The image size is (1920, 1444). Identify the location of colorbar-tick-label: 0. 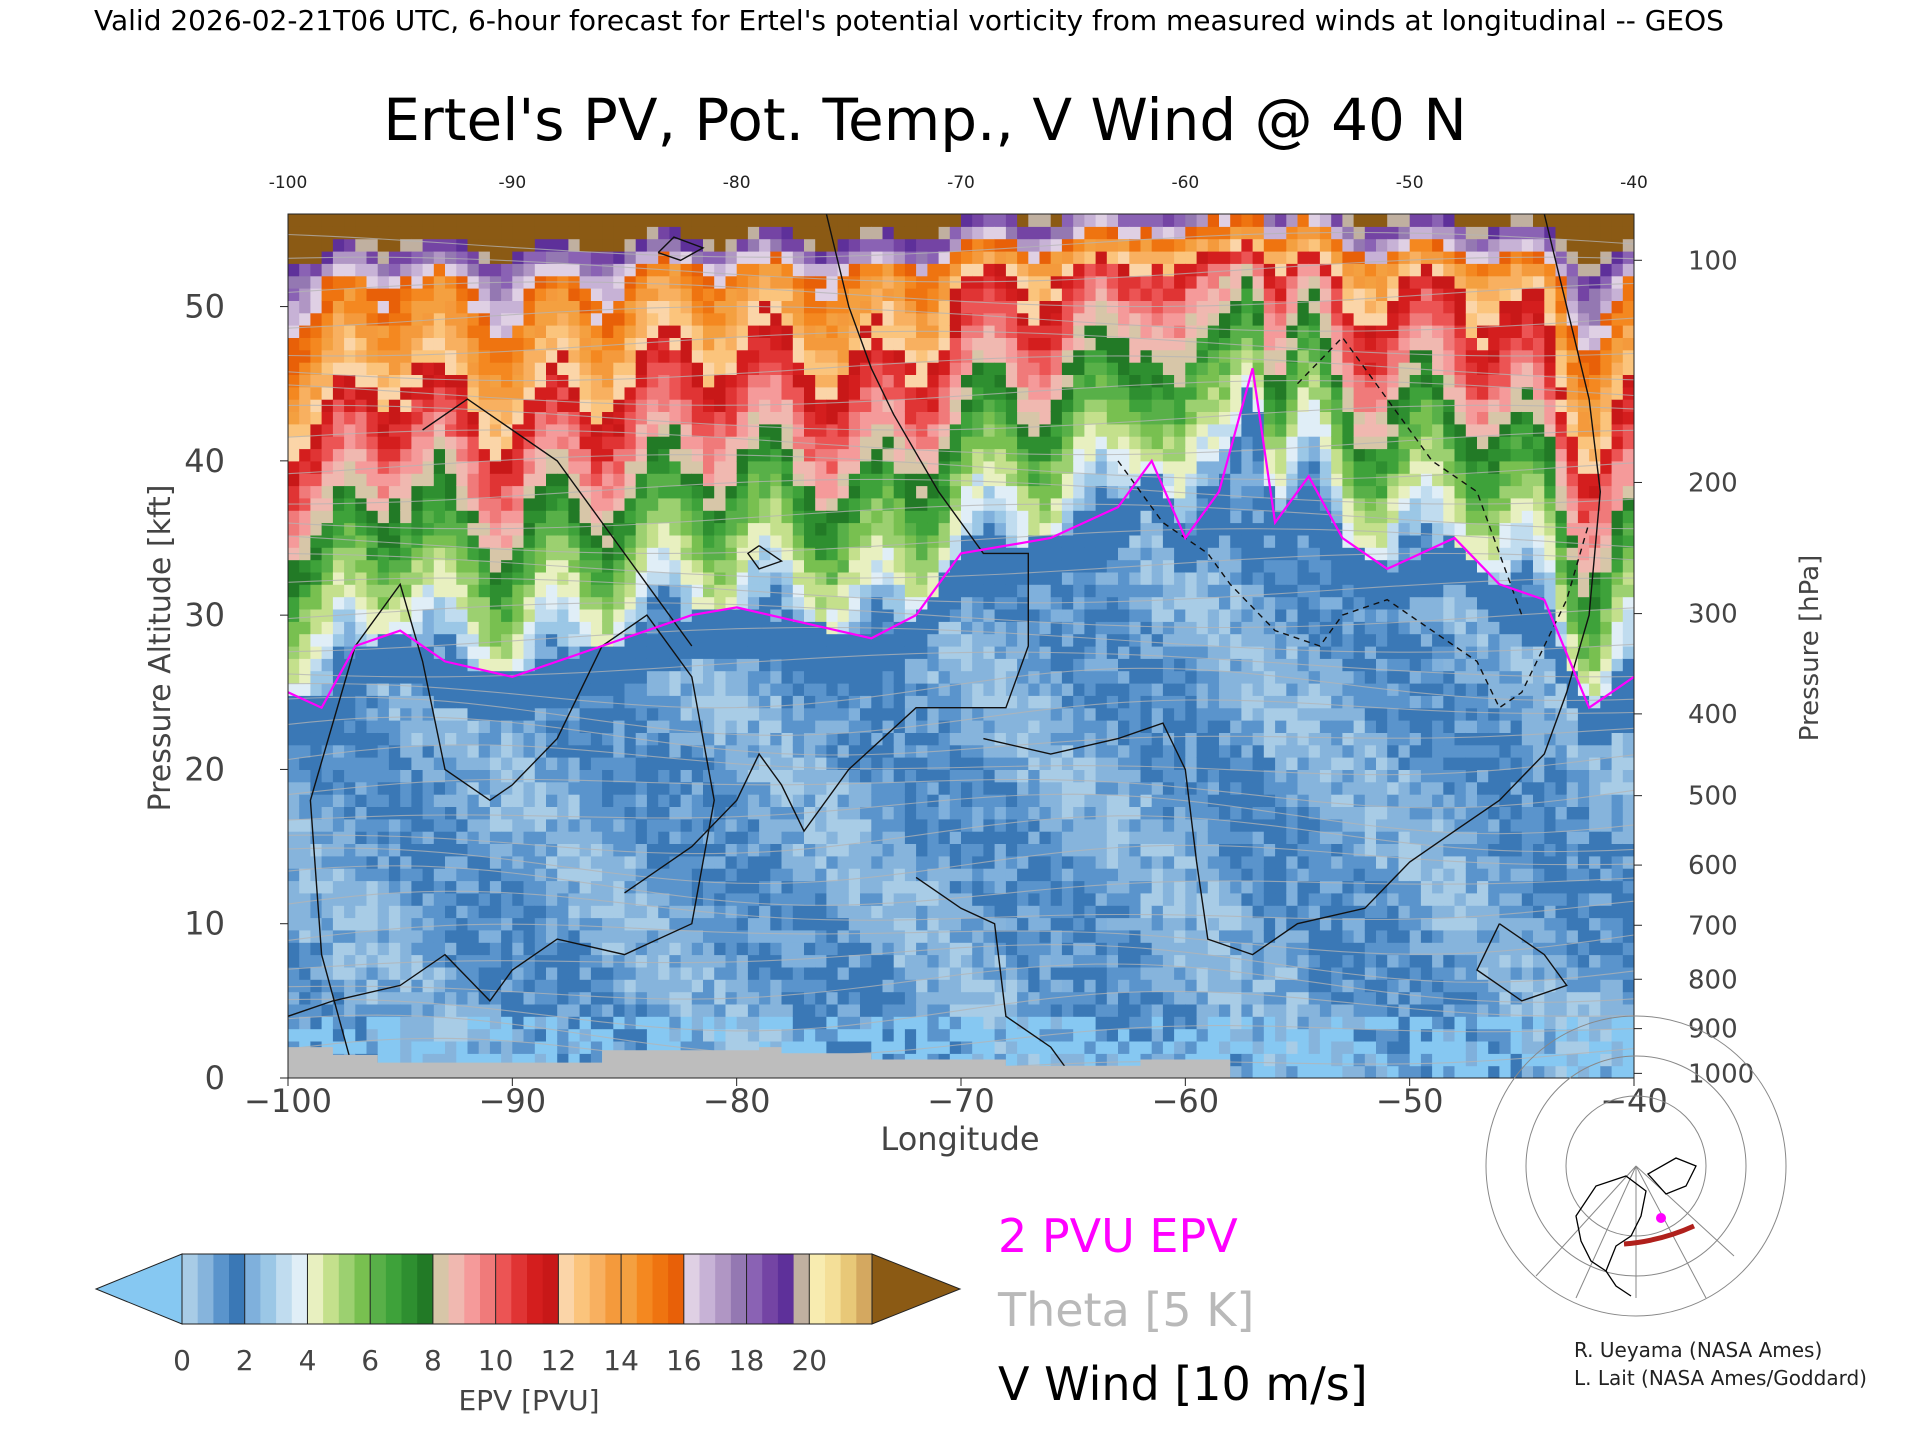
(182, 1360).